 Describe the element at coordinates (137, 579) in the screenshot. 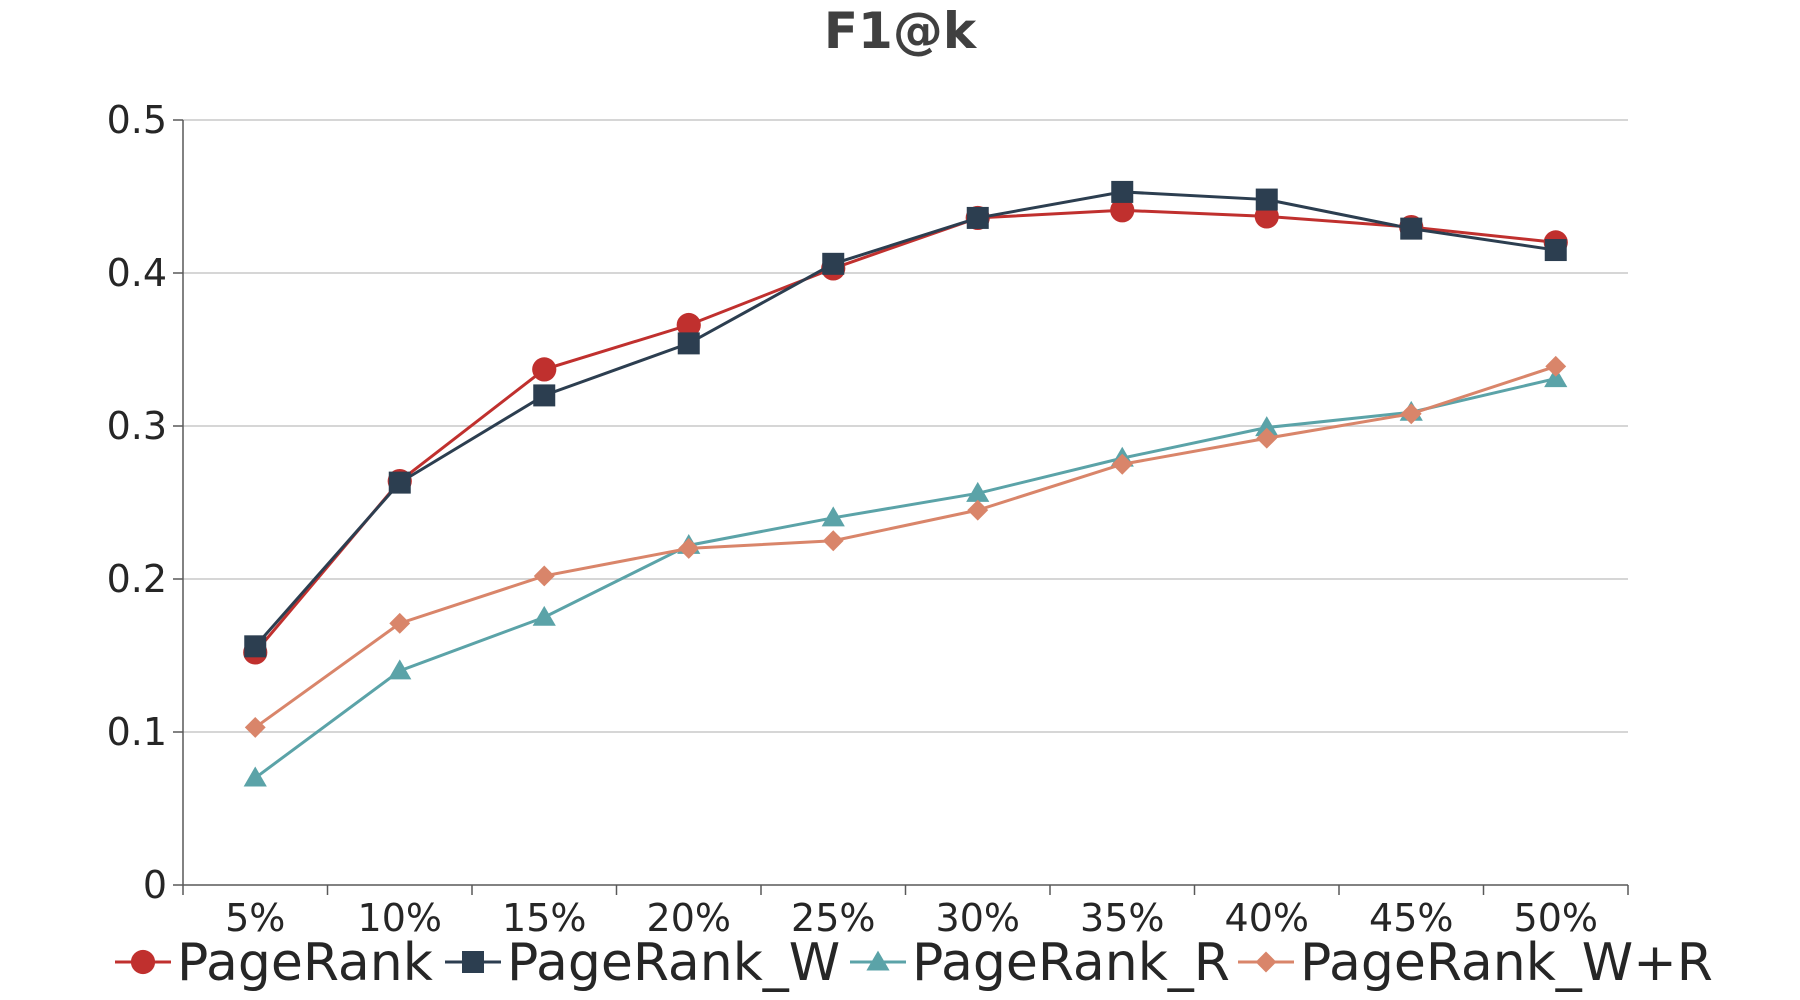

I see `y-tick-label: 0.2` at that location.